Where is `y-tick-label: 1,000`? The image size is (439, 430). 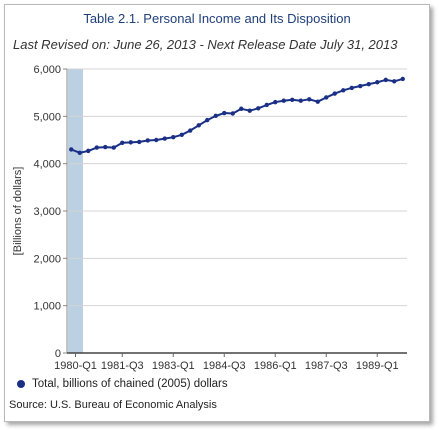 y-tick-label: 1,000 is located at coordinates (47, 307).